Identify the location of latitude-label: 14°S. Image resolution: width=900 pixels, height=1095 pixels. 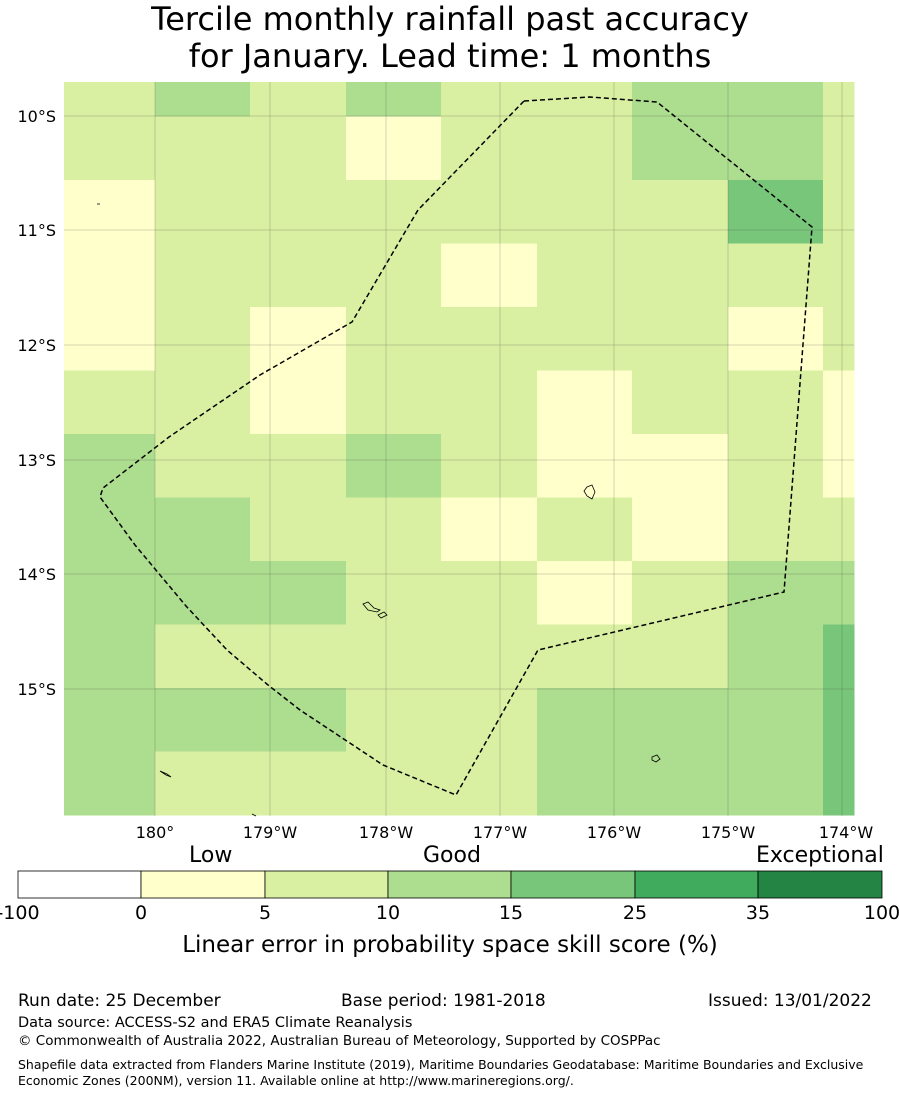
(36, 574).